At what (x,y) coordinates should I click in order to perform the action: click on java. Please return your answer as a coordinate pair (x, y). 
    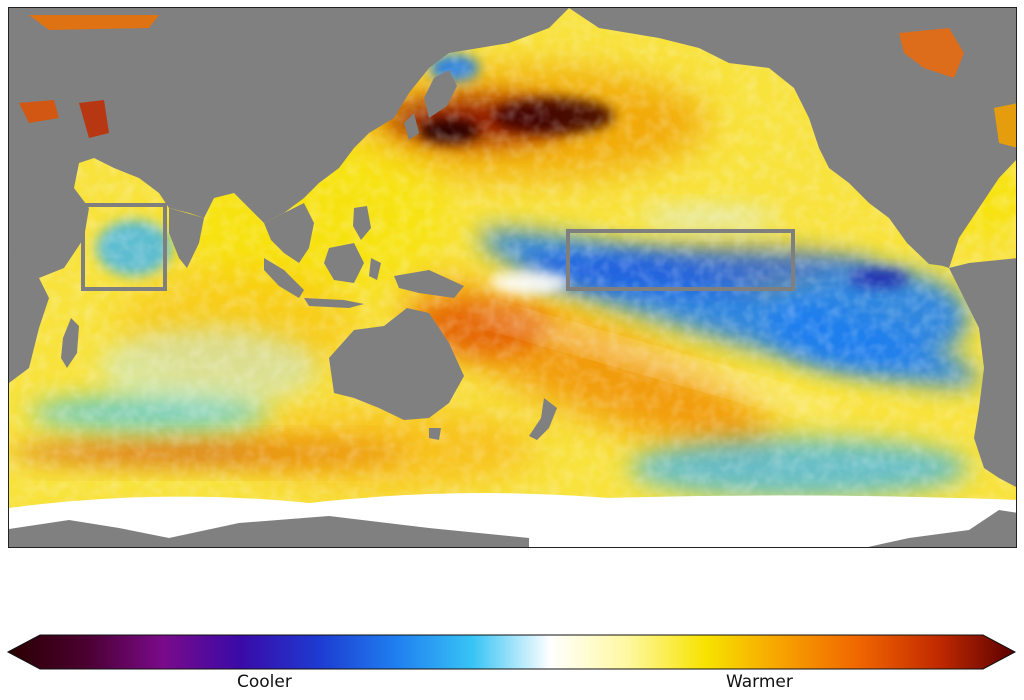
    Looking at the image, I should click on (334, 303).